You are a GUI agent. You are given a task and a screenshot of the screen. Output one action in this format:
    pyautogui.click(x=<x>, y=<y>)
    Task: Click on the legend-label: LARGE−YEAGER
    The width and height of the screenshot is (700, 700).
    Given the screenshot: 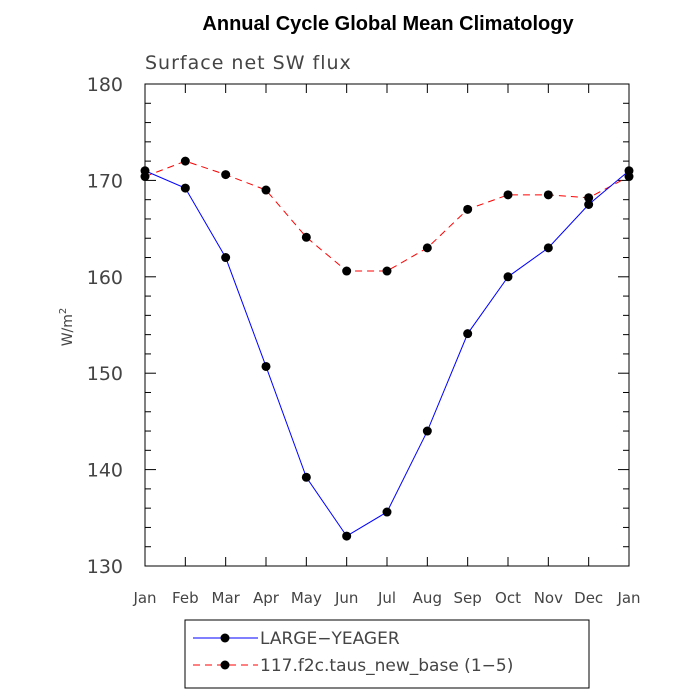 What is the action you would take?
    pyautogui.click(x=330, y=639)
    